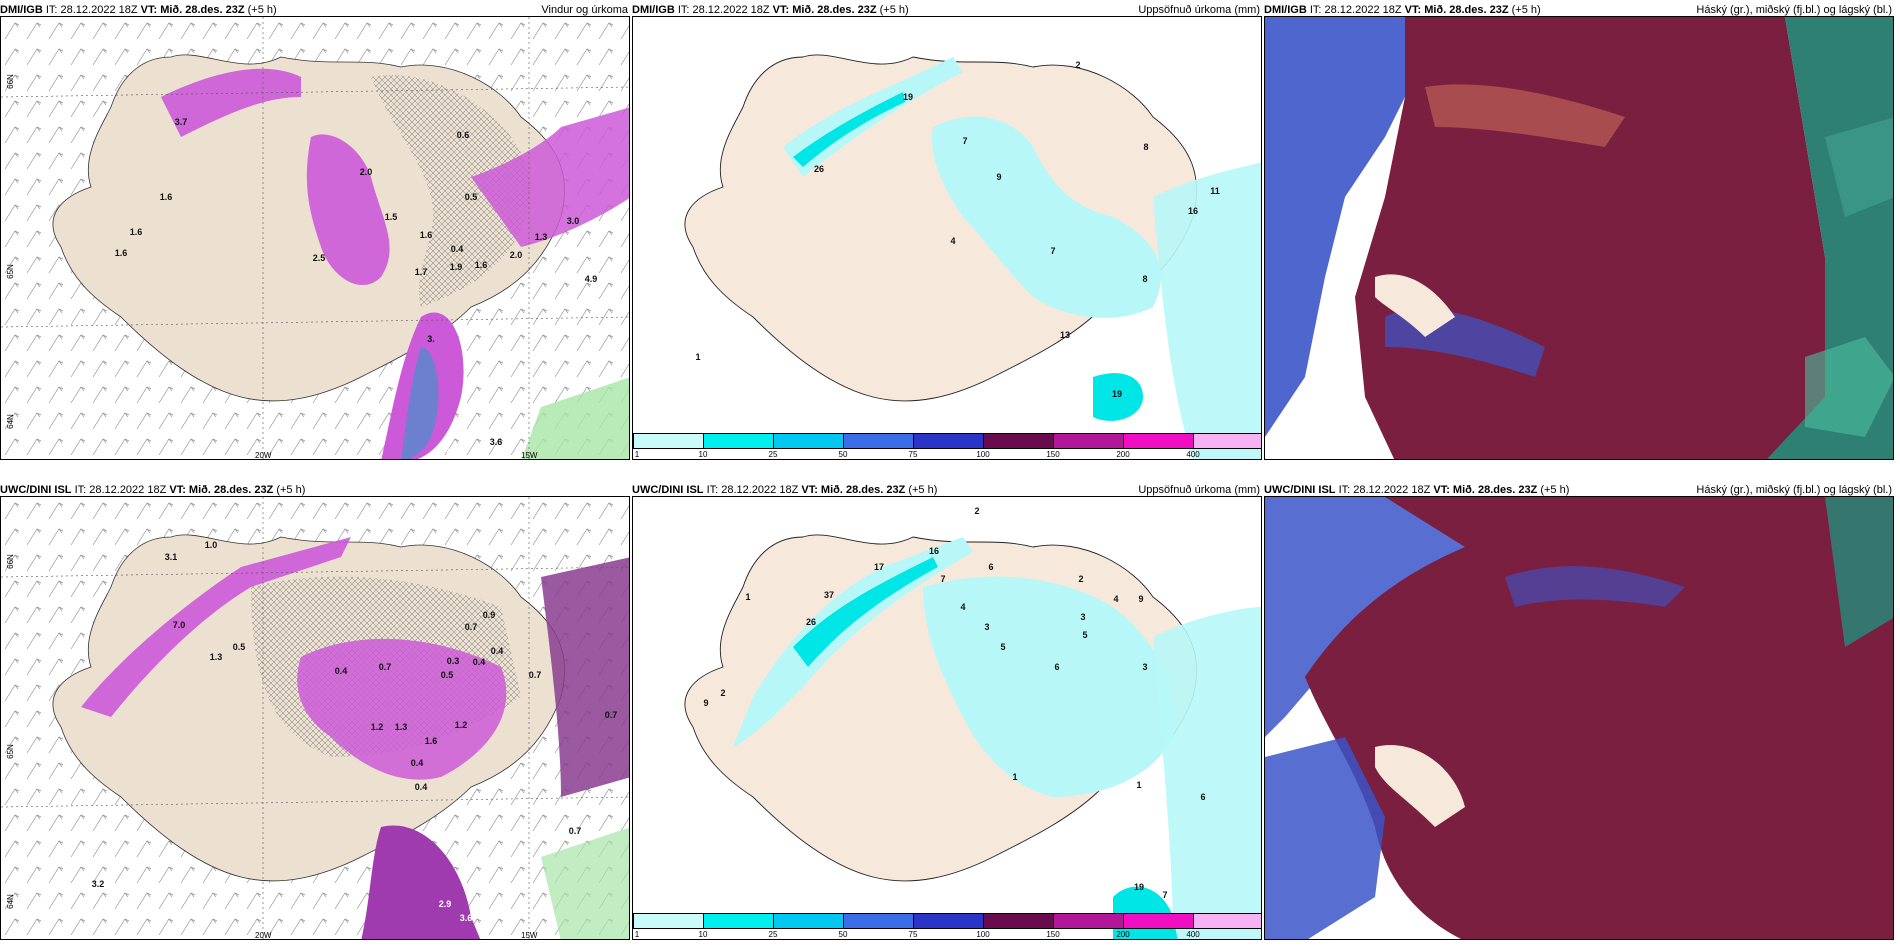 The height and width of the screenshot is (950, 1900). Describe the element at coordinates (529, 455) in the screenshot. I see `lon-label: 15W` at that location.